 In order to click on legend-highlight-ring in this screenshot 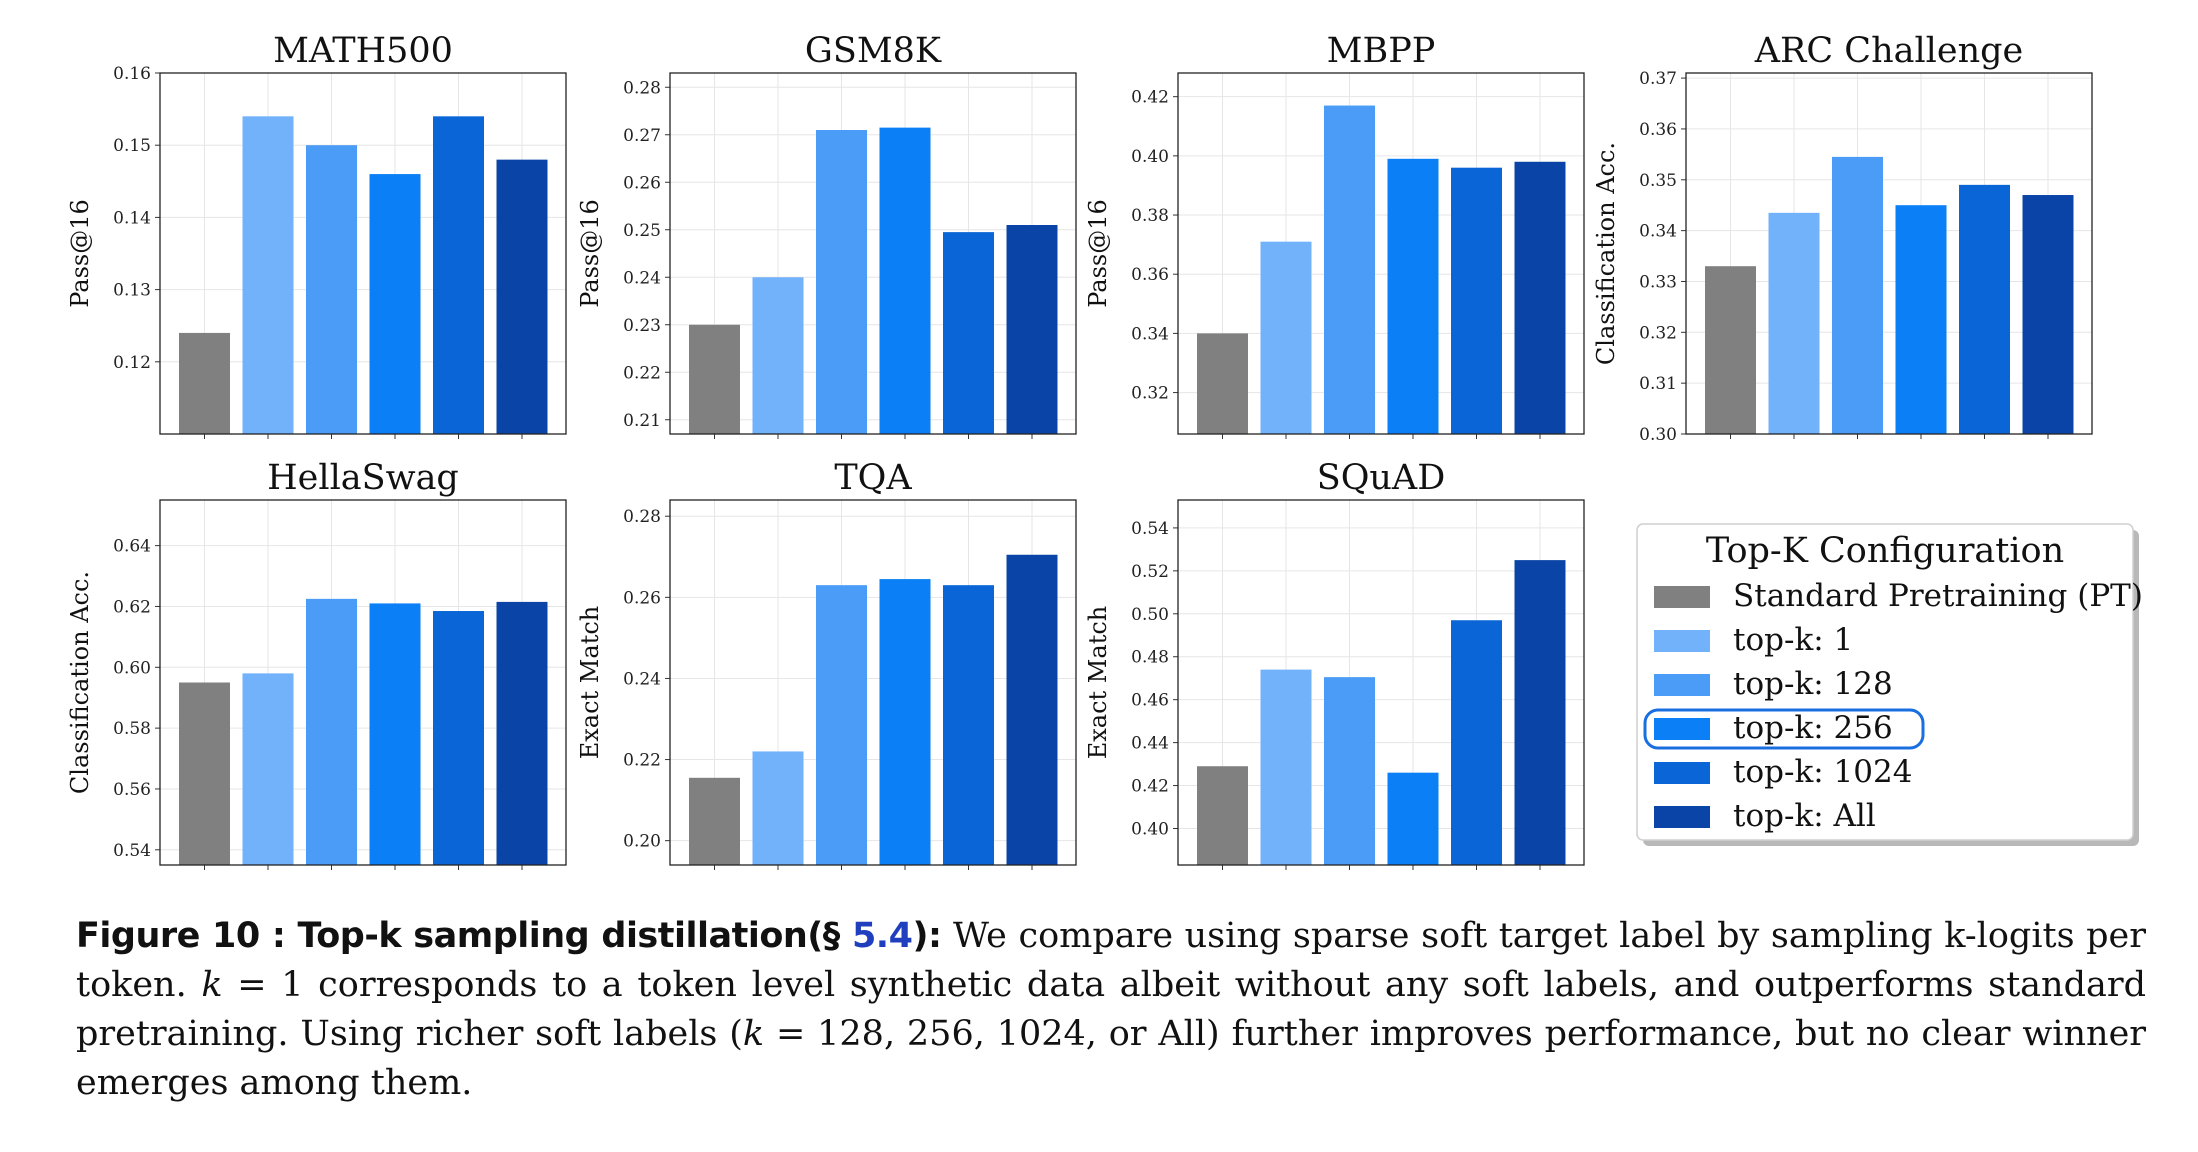, I will do `click(1784, 729)`.